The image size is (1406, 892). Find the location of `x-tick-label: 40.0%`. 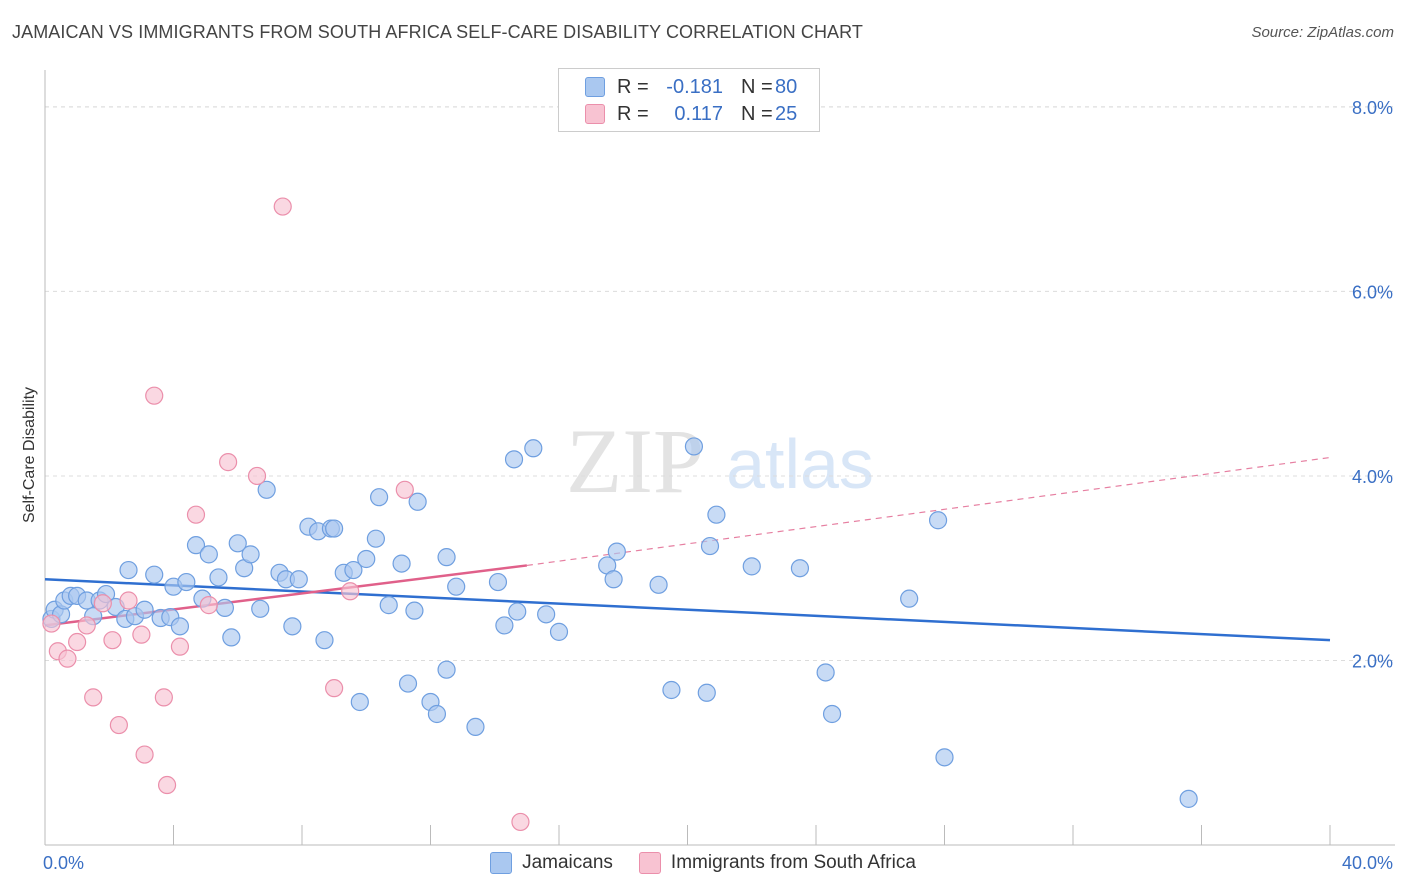

x-tick-label: 40.0% is located at coordinates (1367, 863).